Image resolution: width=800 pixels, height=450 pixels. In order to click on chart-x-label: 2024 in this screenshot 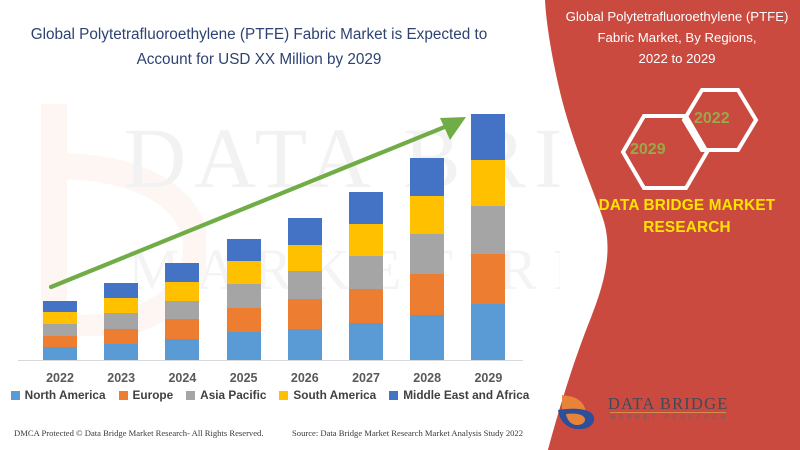, I will do `click(182, 378)`.